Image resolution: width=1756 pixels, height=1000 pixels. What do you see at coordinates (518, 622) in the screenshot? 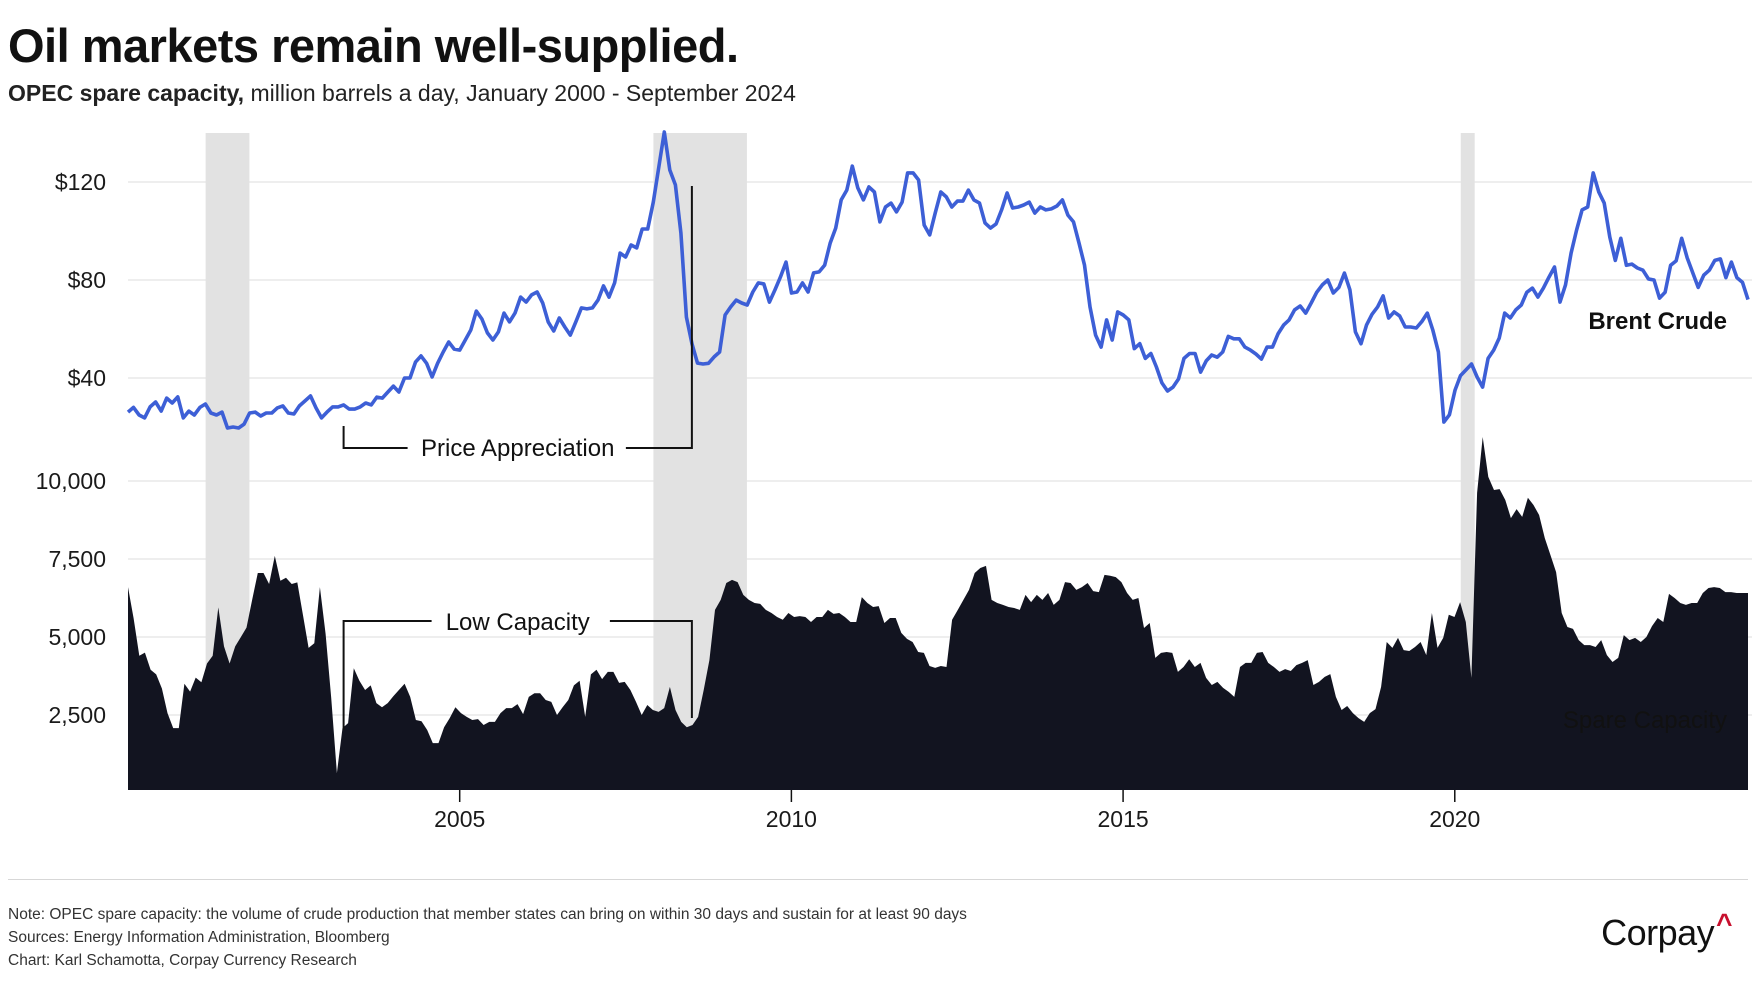
I see `low-capacity-label: Low Capacity` at bounding box center [518, 622].